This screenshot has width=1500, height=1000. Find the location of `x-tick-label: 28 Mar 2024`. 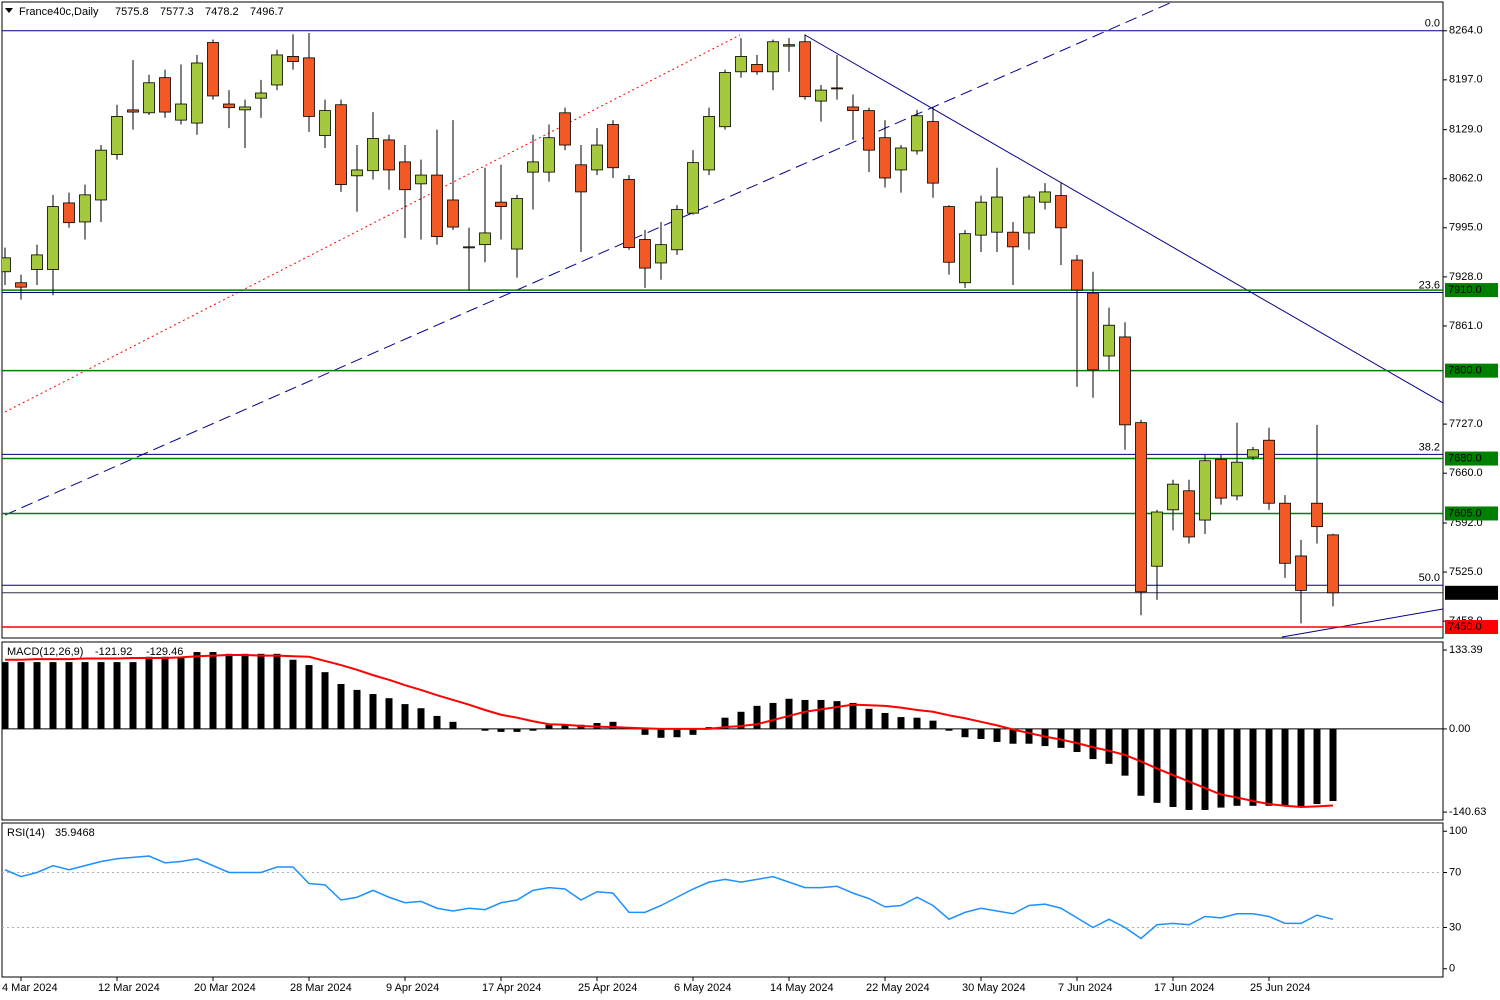

x-tick-label: 28 Mar 2024 is located at coordinates (321, 988).